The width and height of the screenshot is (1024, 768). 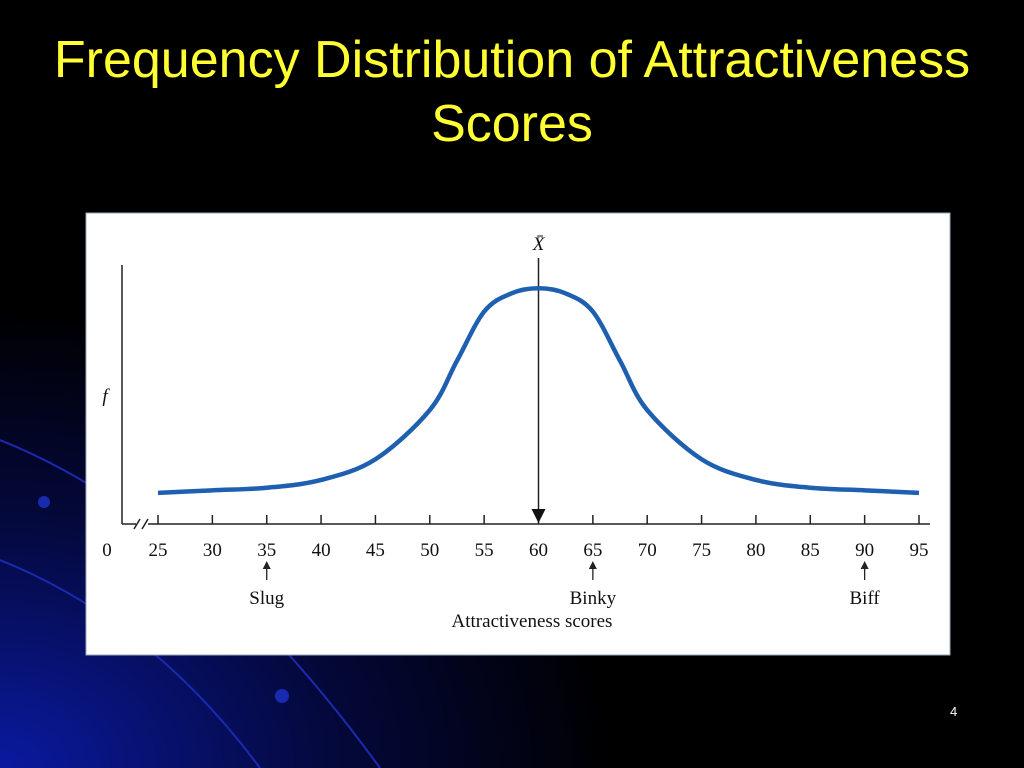 I want to click on x-tick-label: 0, so click(x=107, y=550).